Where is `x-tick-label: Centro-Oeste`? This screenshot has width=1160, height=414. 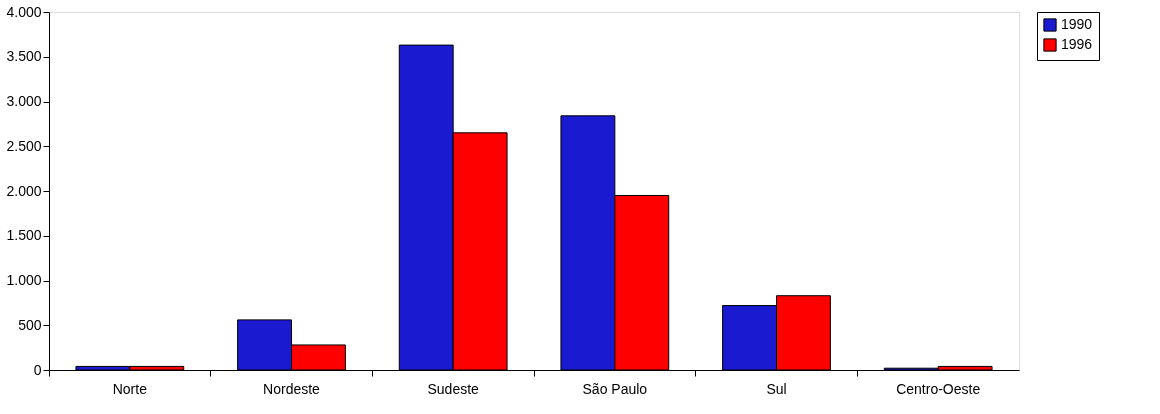
x-tick-label: Centro-Oeste is located at coordinates (938, 388).